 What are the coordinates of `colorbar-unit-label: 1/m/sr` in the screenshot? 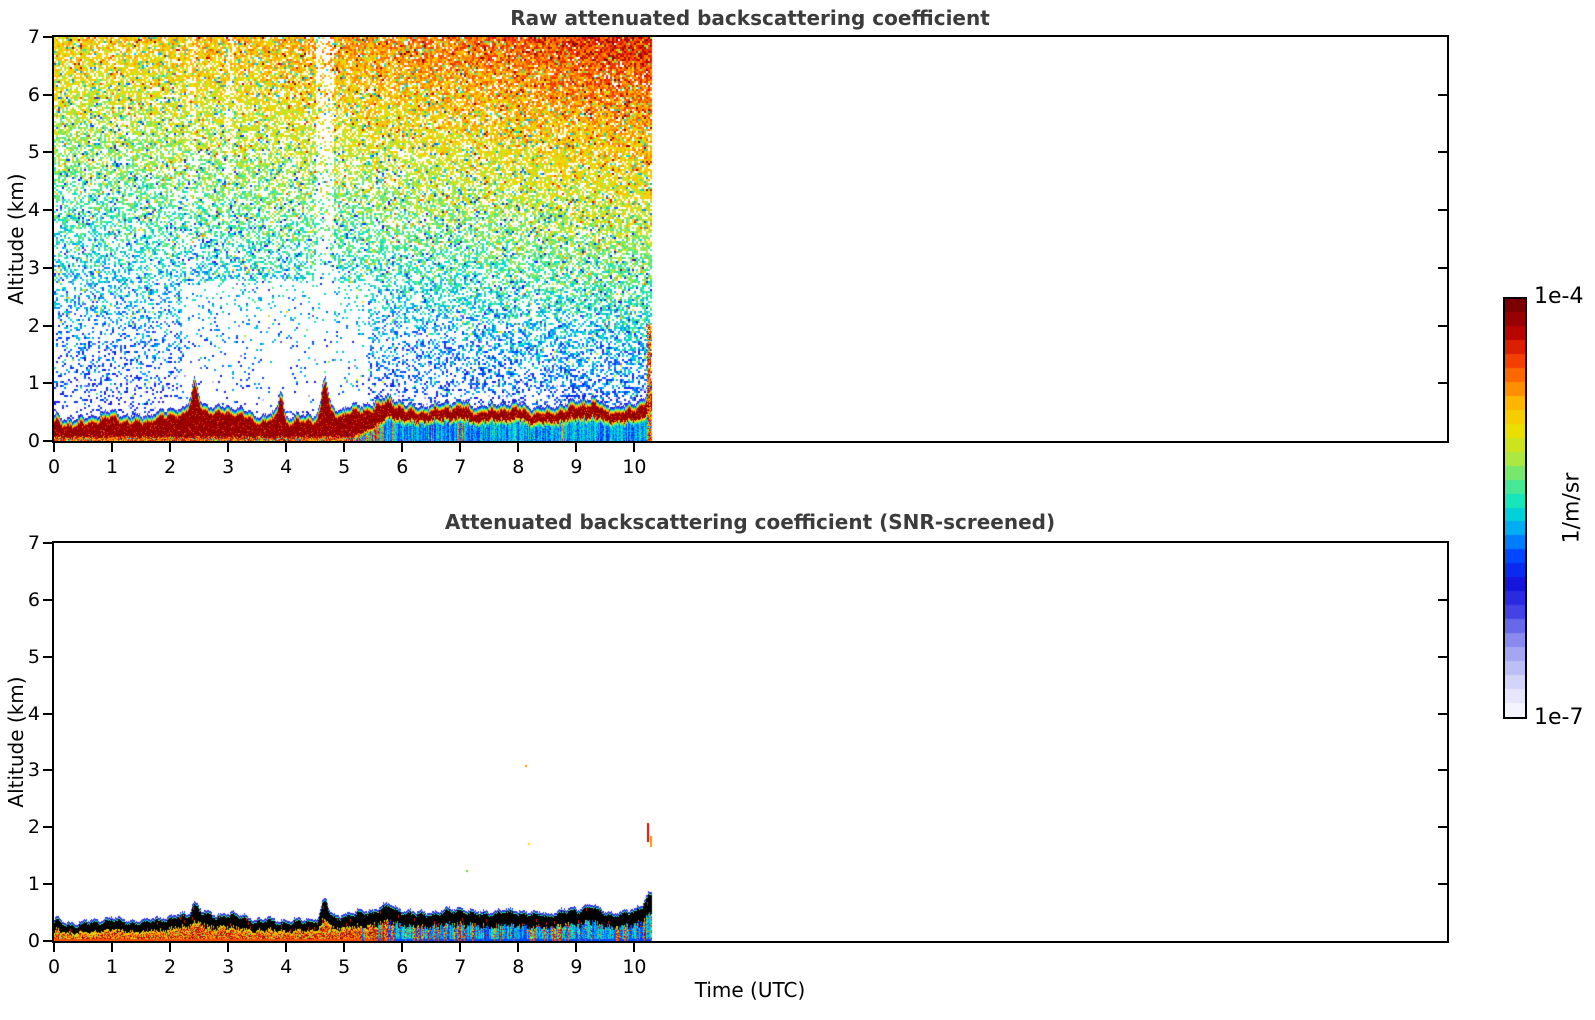 It's located at (1572, 508).